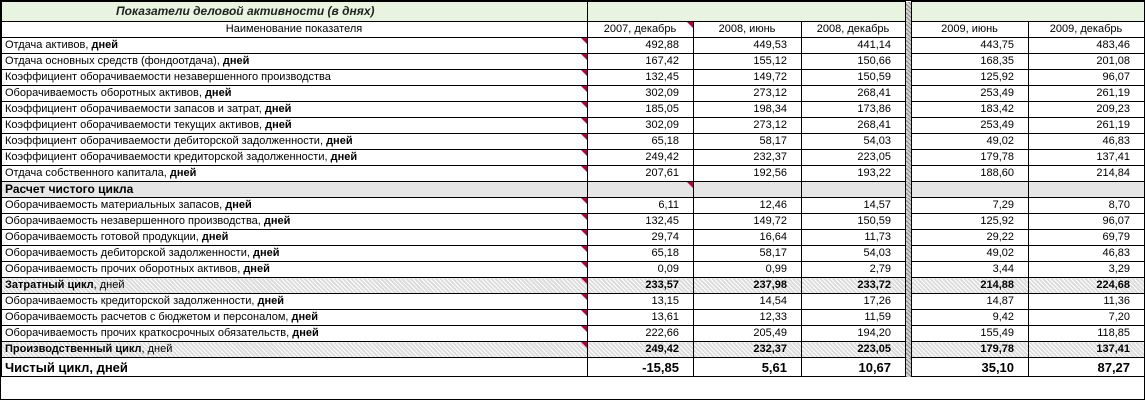 This screenshot has height=400, width=1145. Describe the element at coordinates (970, 285) in the screenshot. I see `value-cell: 214,88` at that location.